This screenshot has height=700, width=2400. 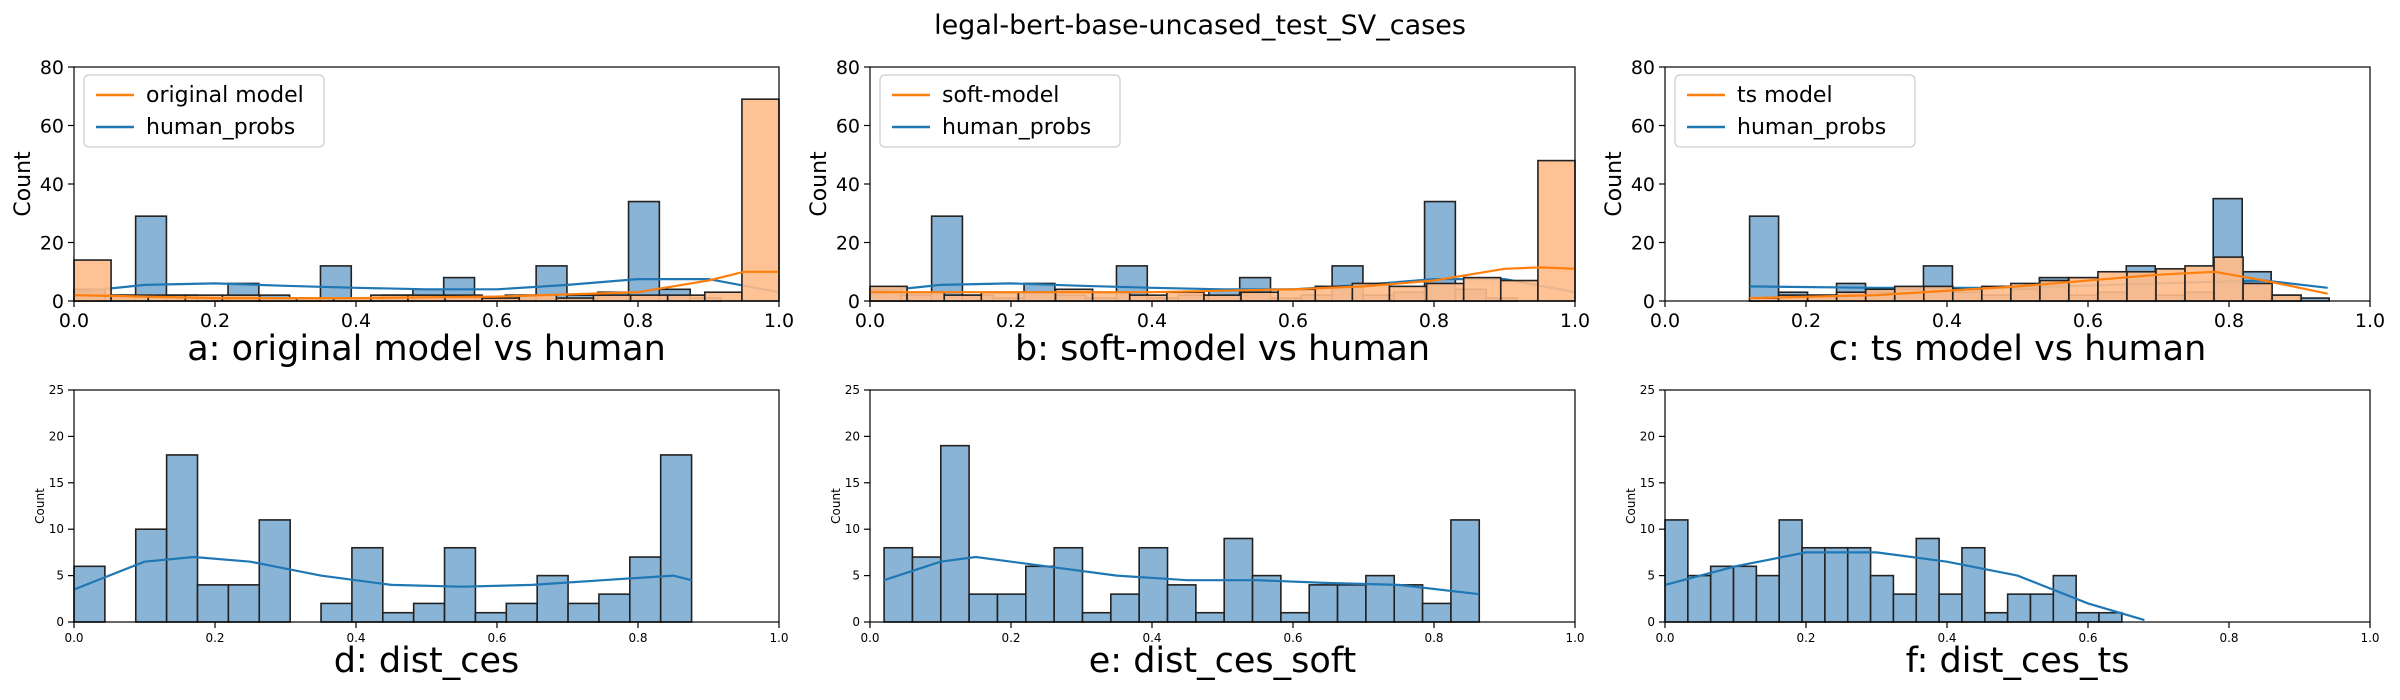 I want to click on panel-title: a: original model vs human, so click(x=426, y=349).